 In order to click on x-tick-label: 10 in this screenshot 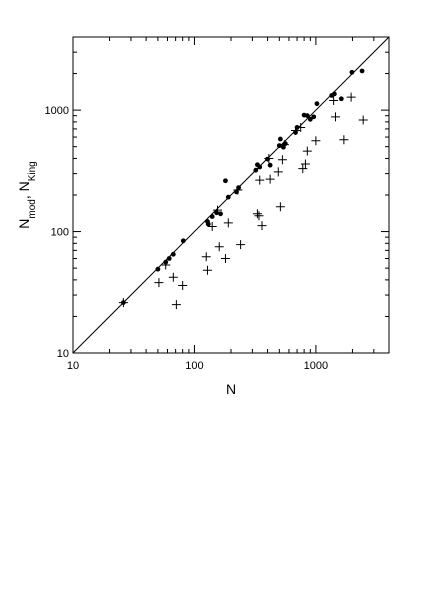, I will do `click(73, 366)`.